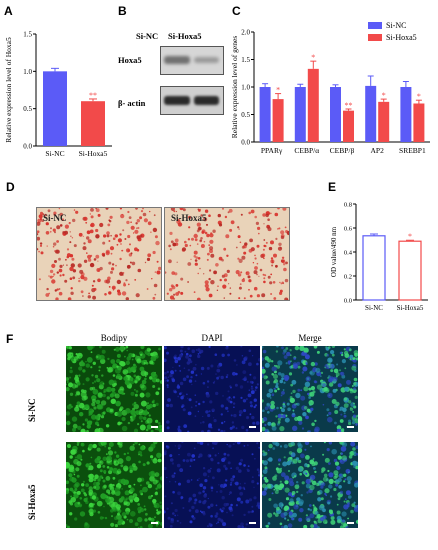 Image resolution: width=438 pixels, height=550 pixels. Describe the element at coordinates (245, 33) in the screenshot. I see `y-tick-label: 2.0` at that location.